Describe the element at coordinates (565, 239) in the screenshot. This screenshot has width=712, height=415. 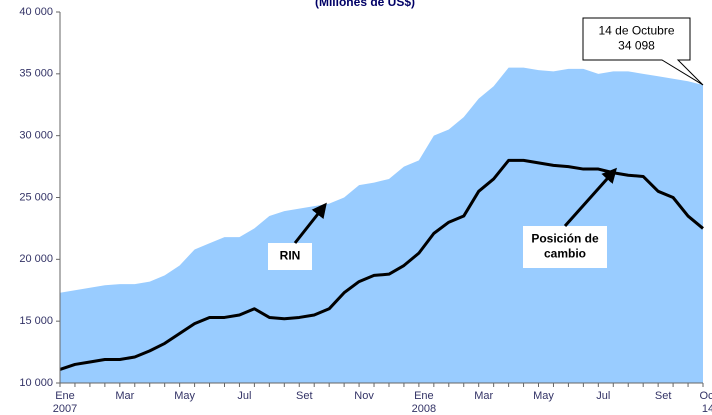
I see `annotation-text: Posición de` at that location.